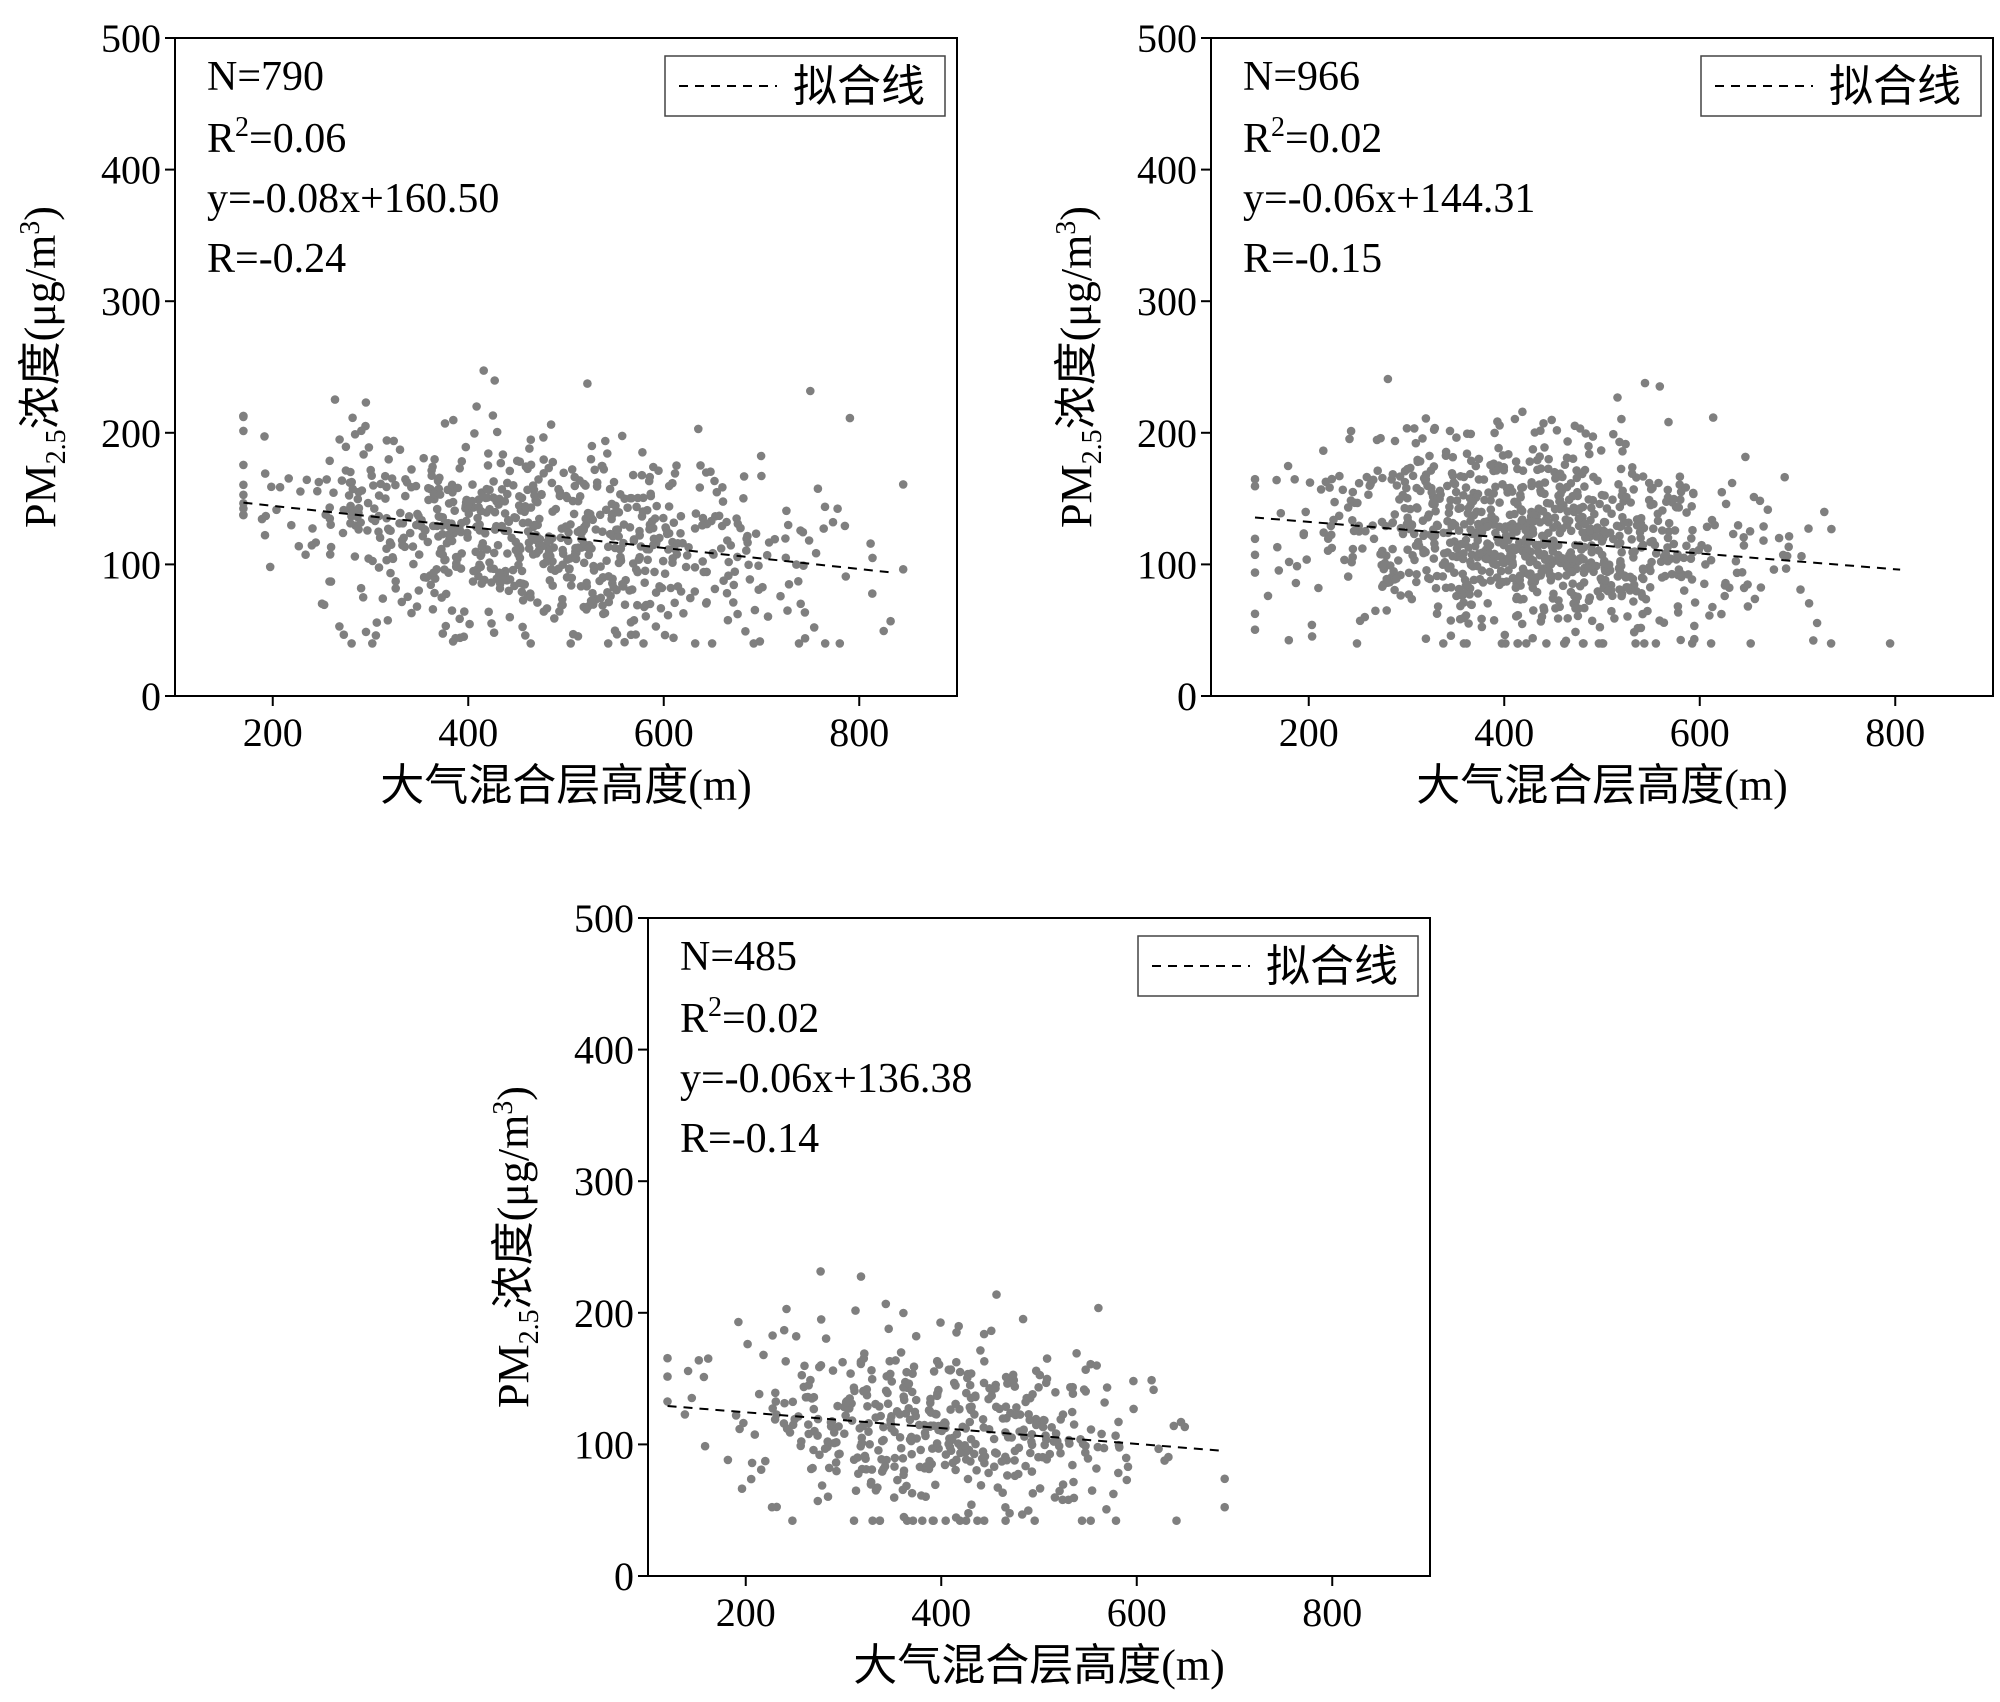 Image resolution: width=2000 pixels, height=1702 pixels. I want to click on stat-equation: y=-0.06x+136.38, so click(826, 1079).